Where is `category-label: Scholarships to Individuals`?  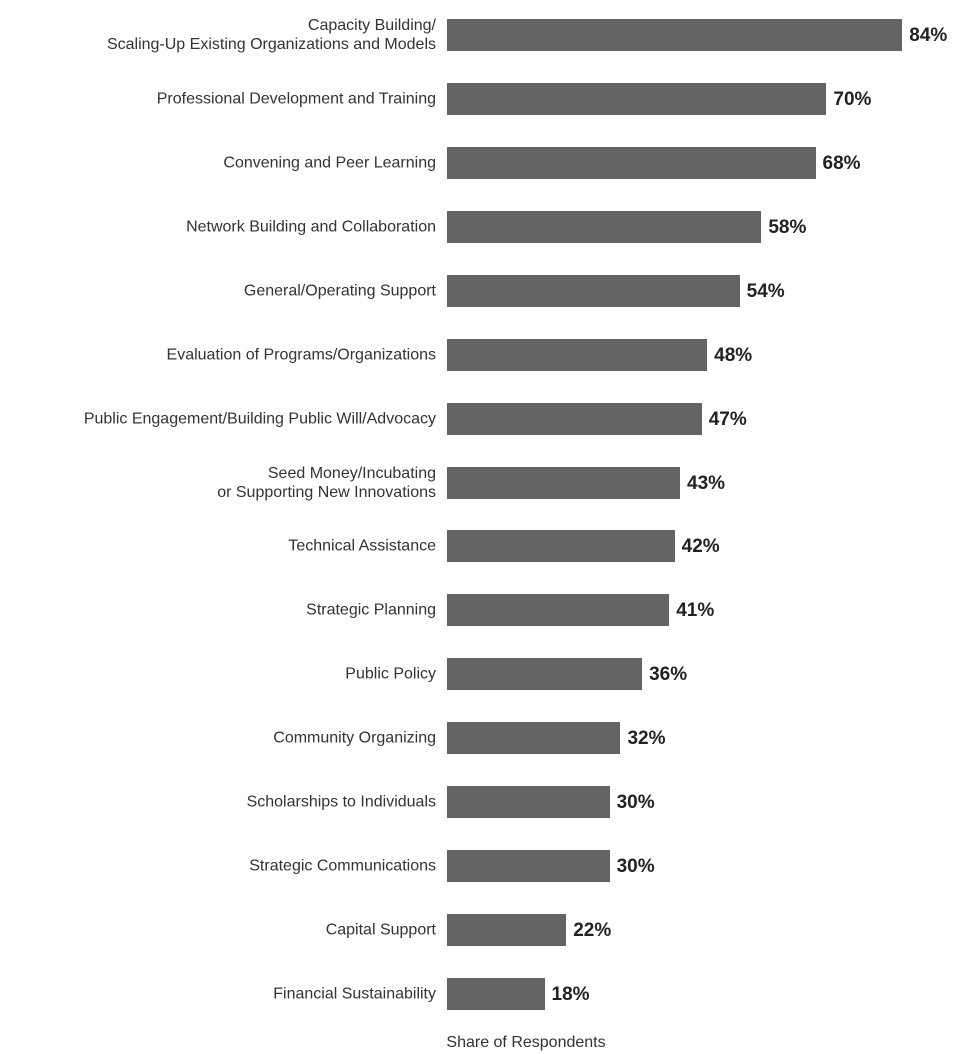 category-label: Scholarships to Individuals is located at coordinates (341, 802).